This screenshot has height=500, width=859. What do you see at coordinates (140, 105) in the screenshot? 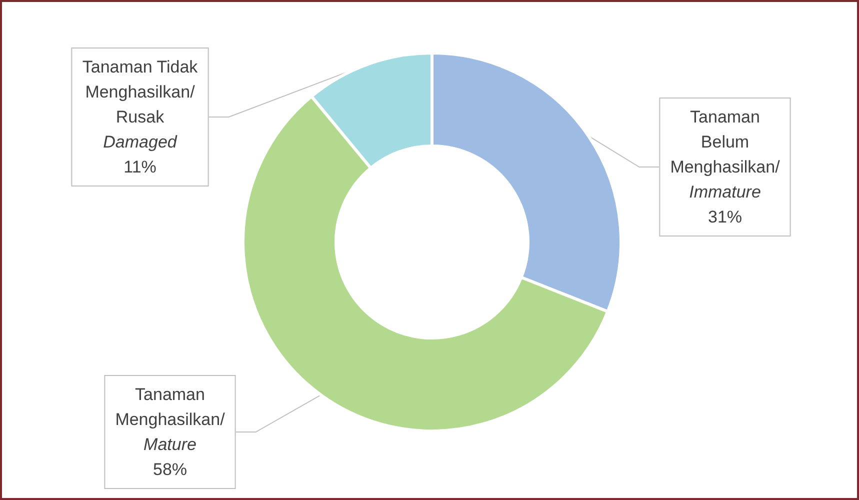
I see `slice-label: Tanaman Tidak Menghasilkan/ Rusak Damaged` at bounding box center [140, 105].